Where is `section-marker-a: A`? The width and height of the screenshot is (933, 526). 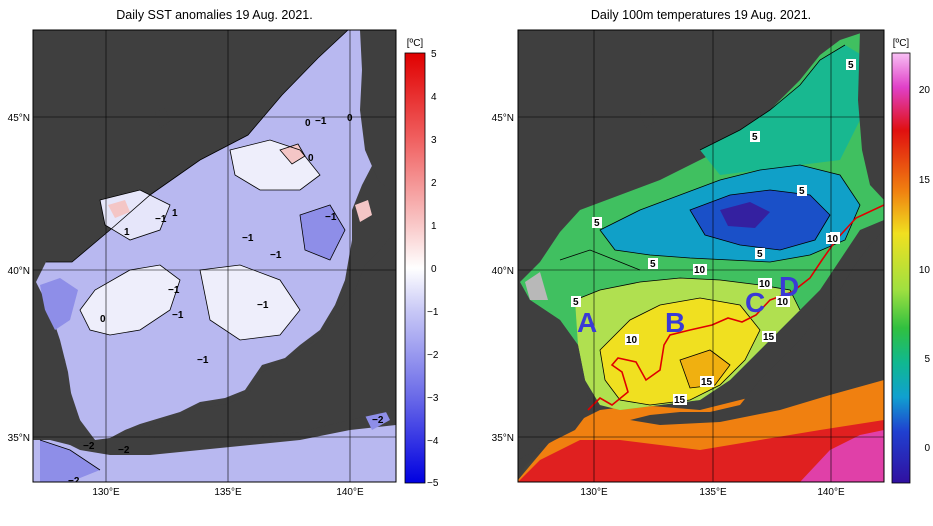
section-marker-a: A is located at coordinates (587, 322).